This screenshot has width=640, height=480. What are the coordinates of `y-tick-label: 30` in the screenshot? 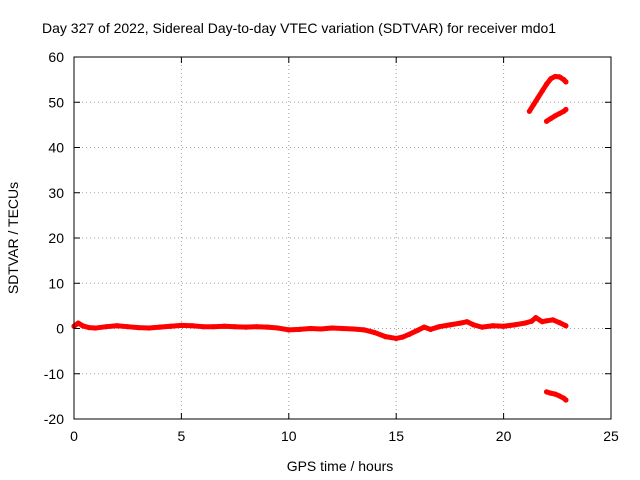 It's located at (56, 193).